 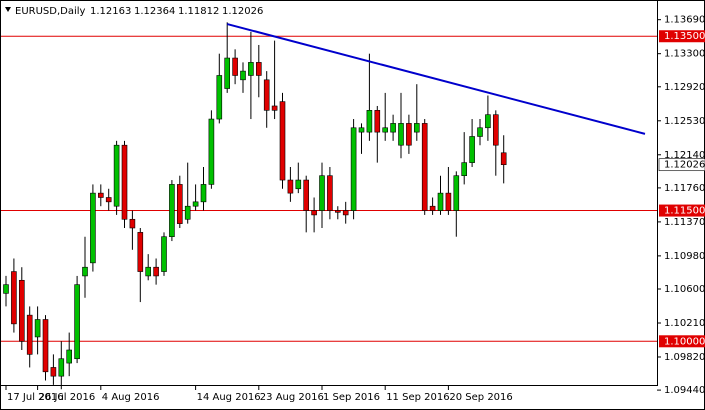 What do you see at coordinates (110, 11) in the screenshot?
I see `header-open: 1.12163` at bounding box center [110, 11].